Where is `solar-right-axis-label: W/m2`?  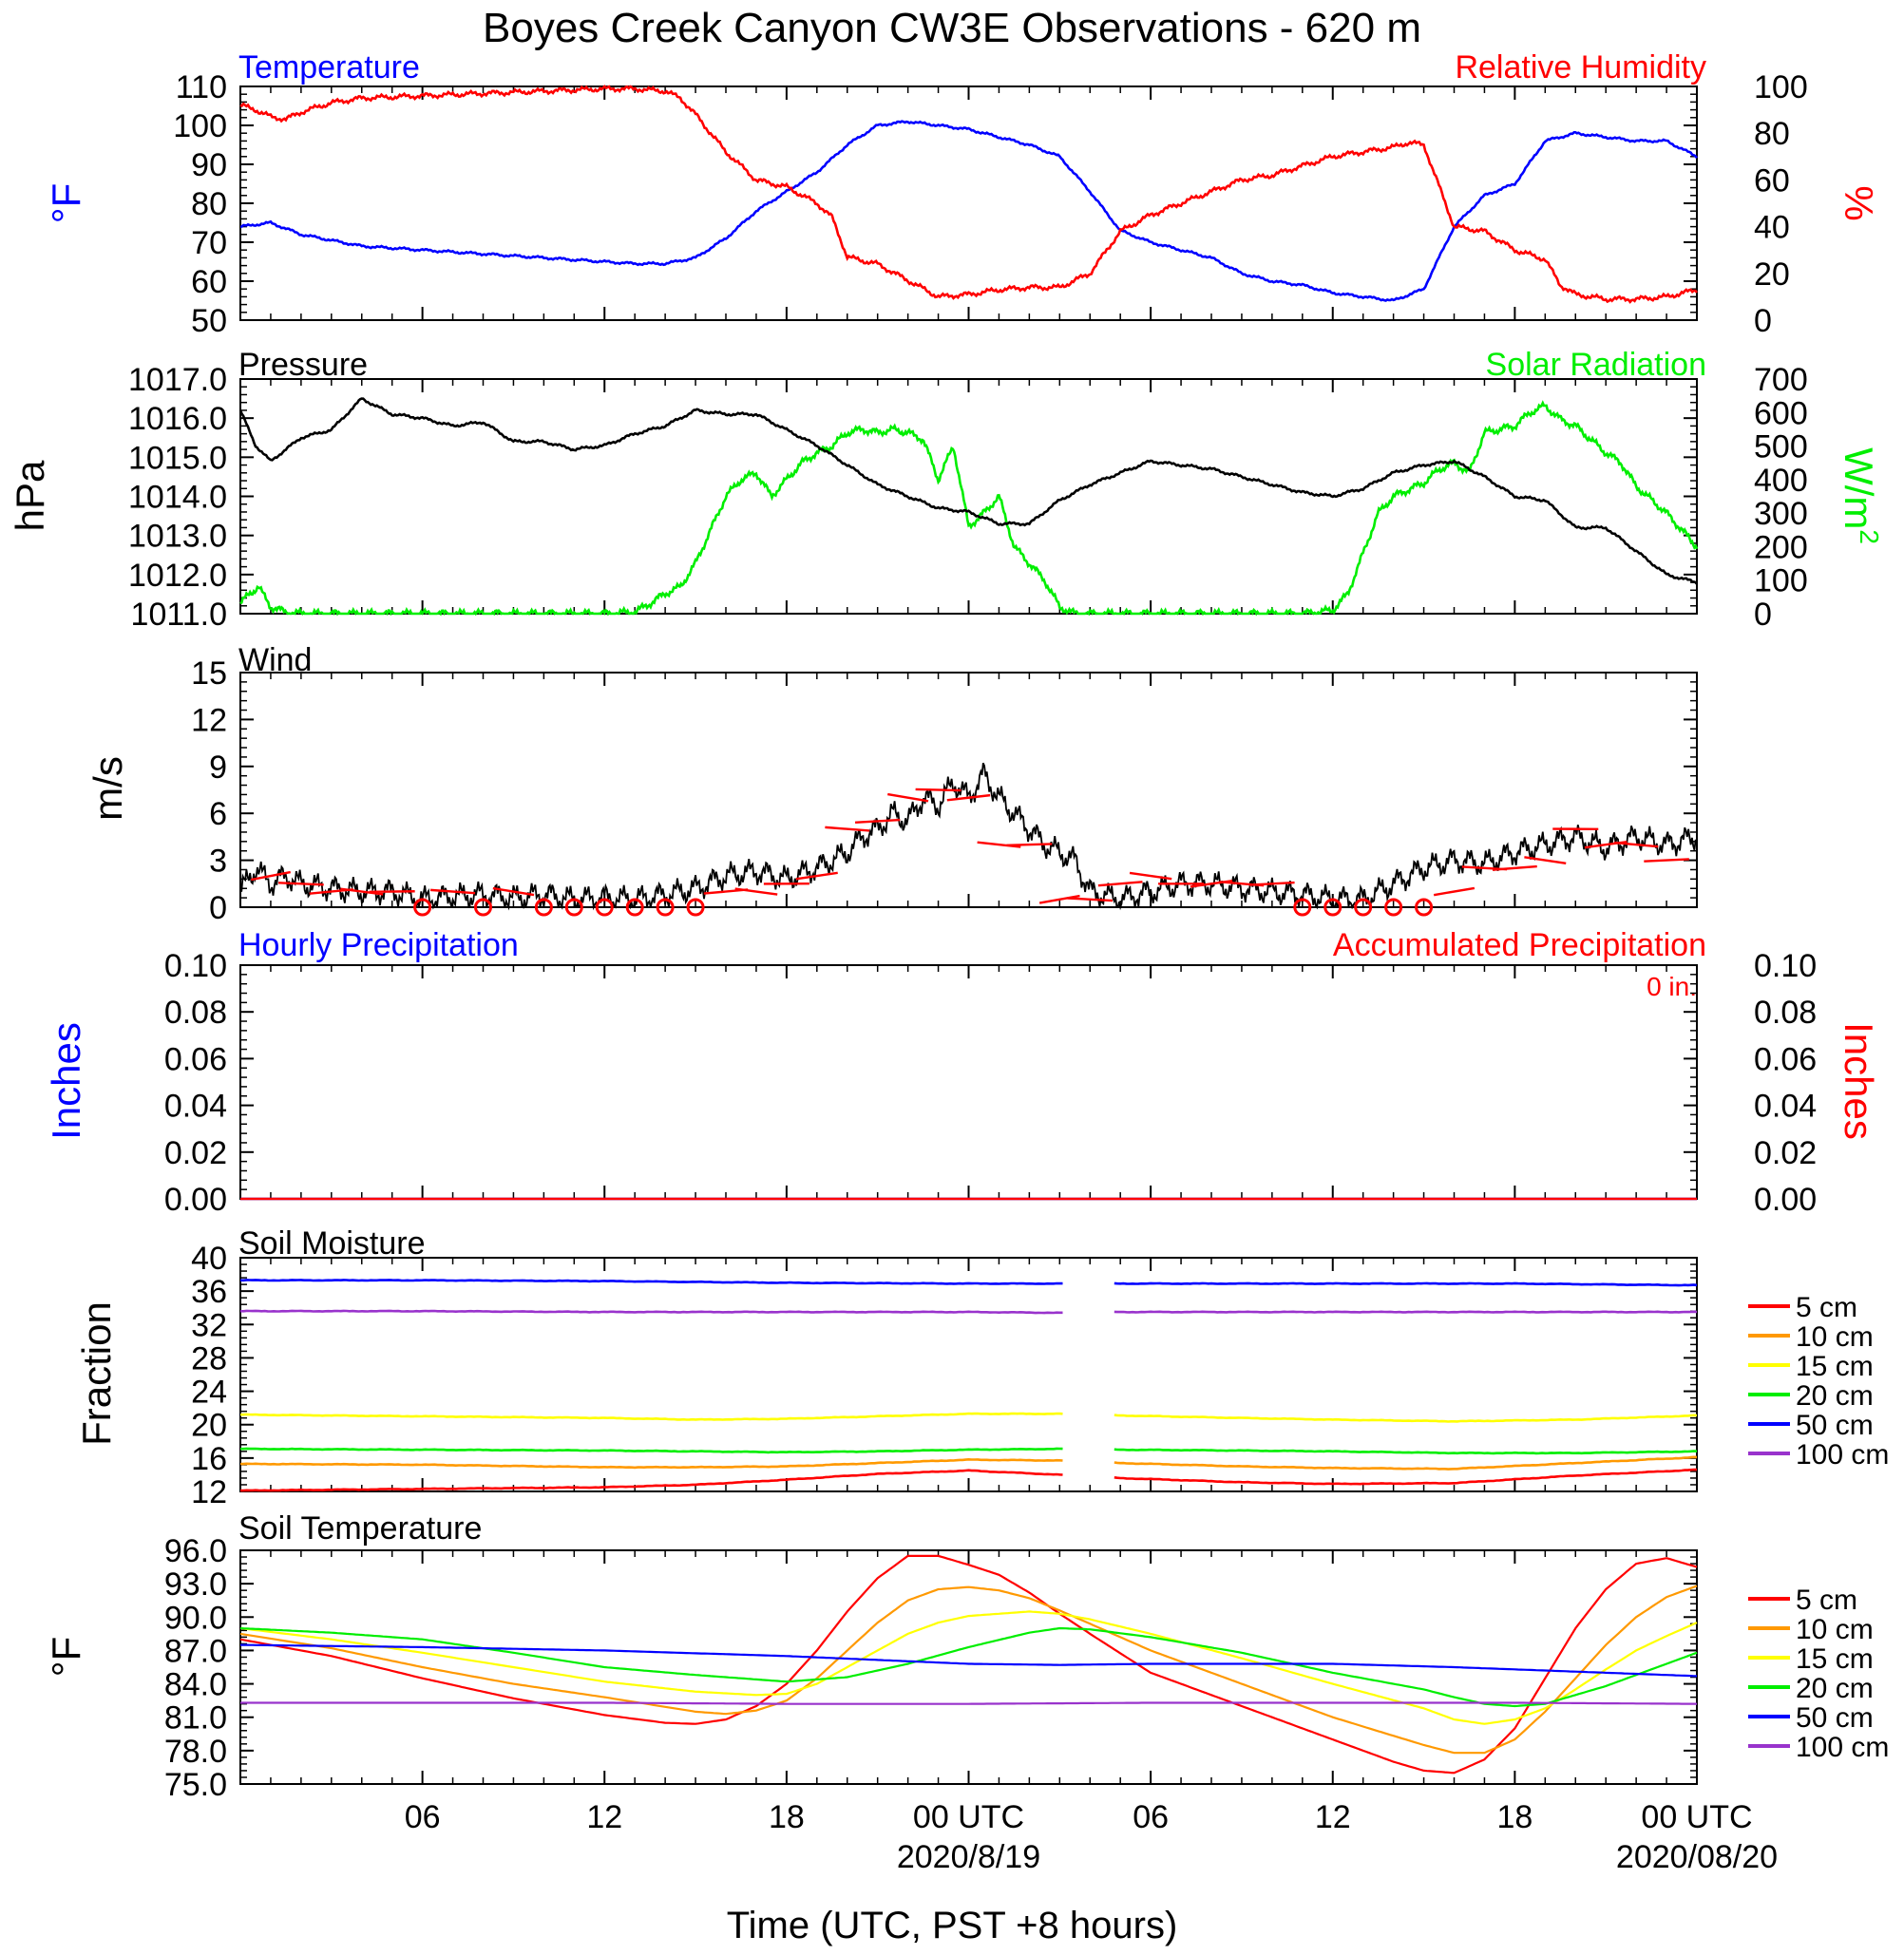
solar-right-axis-label: W/m2 is located at coordinates (1860, 495).